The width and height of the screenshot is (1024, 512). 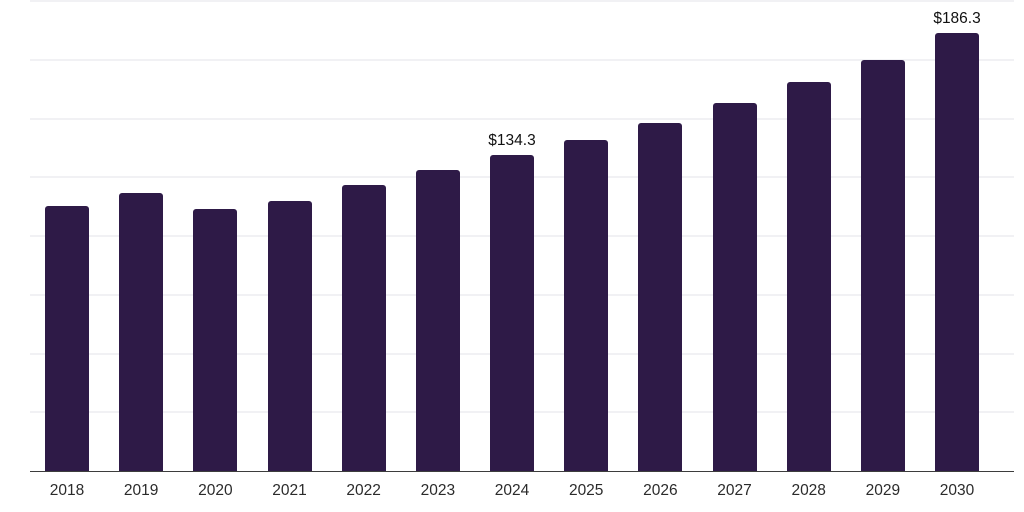 What do you see at coordinates (957, 19) in the screenshot?
I see `value-label: $186.3` at bounding box center [957, 19].